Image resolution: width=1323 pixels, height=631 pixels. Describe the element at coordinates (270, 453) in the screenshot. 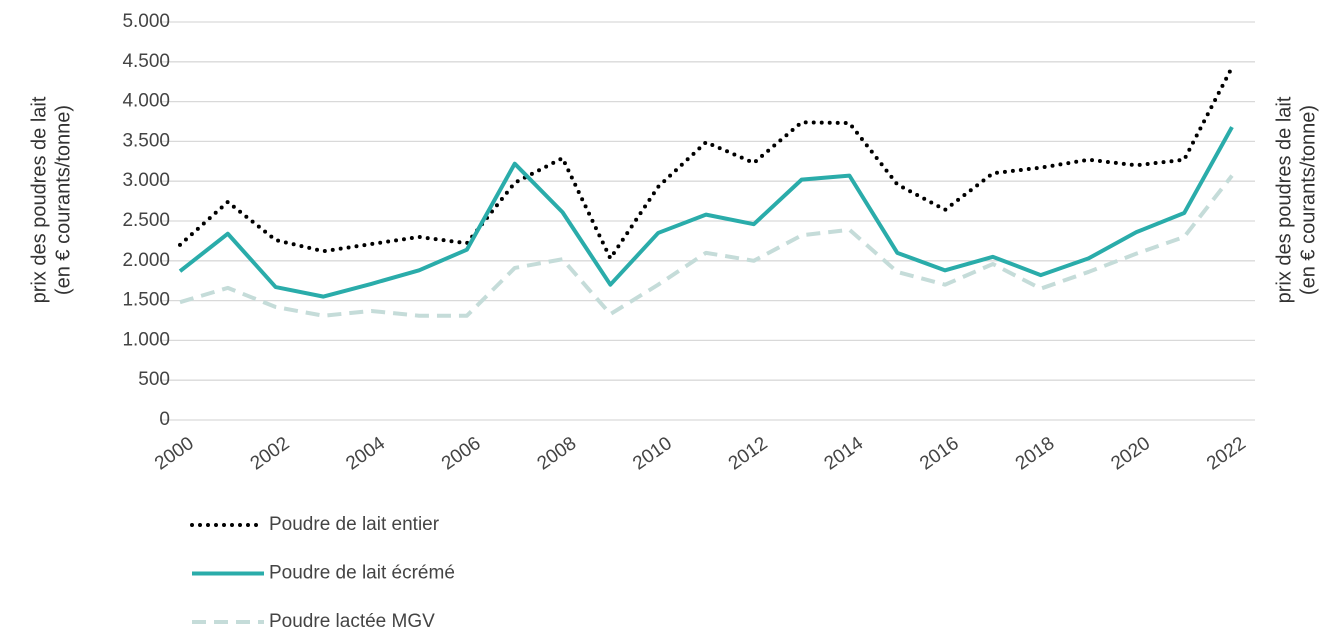

I see `x-tick-label: 2002` at that location.